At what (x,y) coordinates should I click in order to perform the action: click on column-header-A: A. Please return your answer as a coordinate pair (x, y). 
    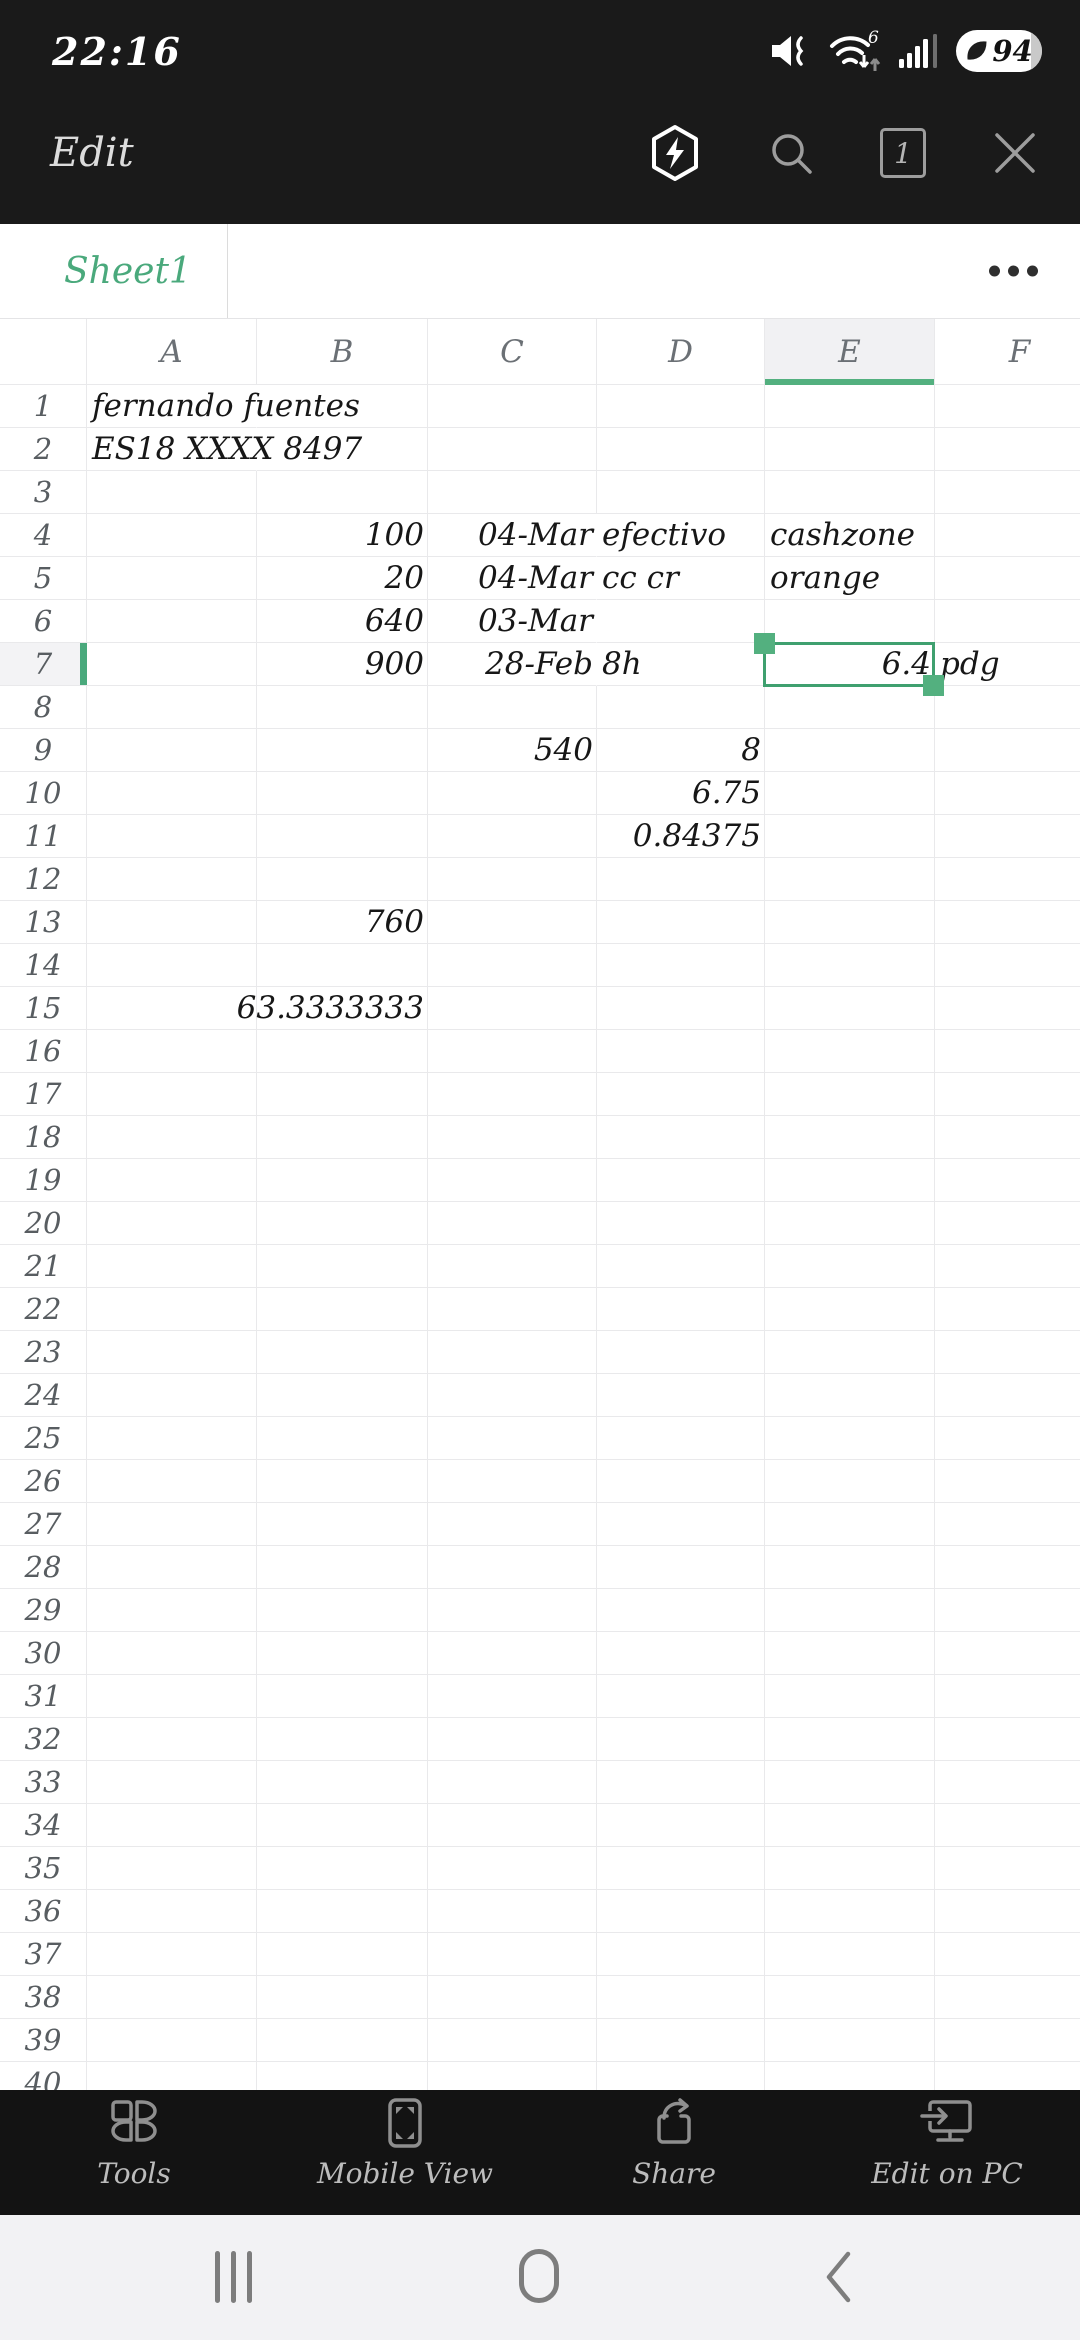
    Looking at the image, I should click on (172, 352).